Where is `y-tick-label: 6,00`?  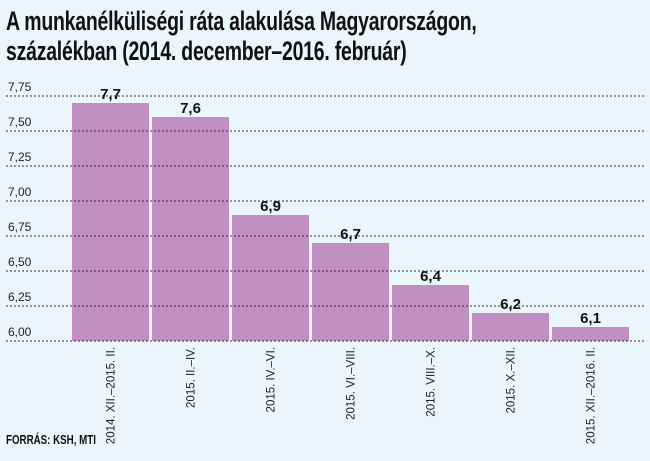
y-tick-label: 6,00 is located at coordinates (20, 332).